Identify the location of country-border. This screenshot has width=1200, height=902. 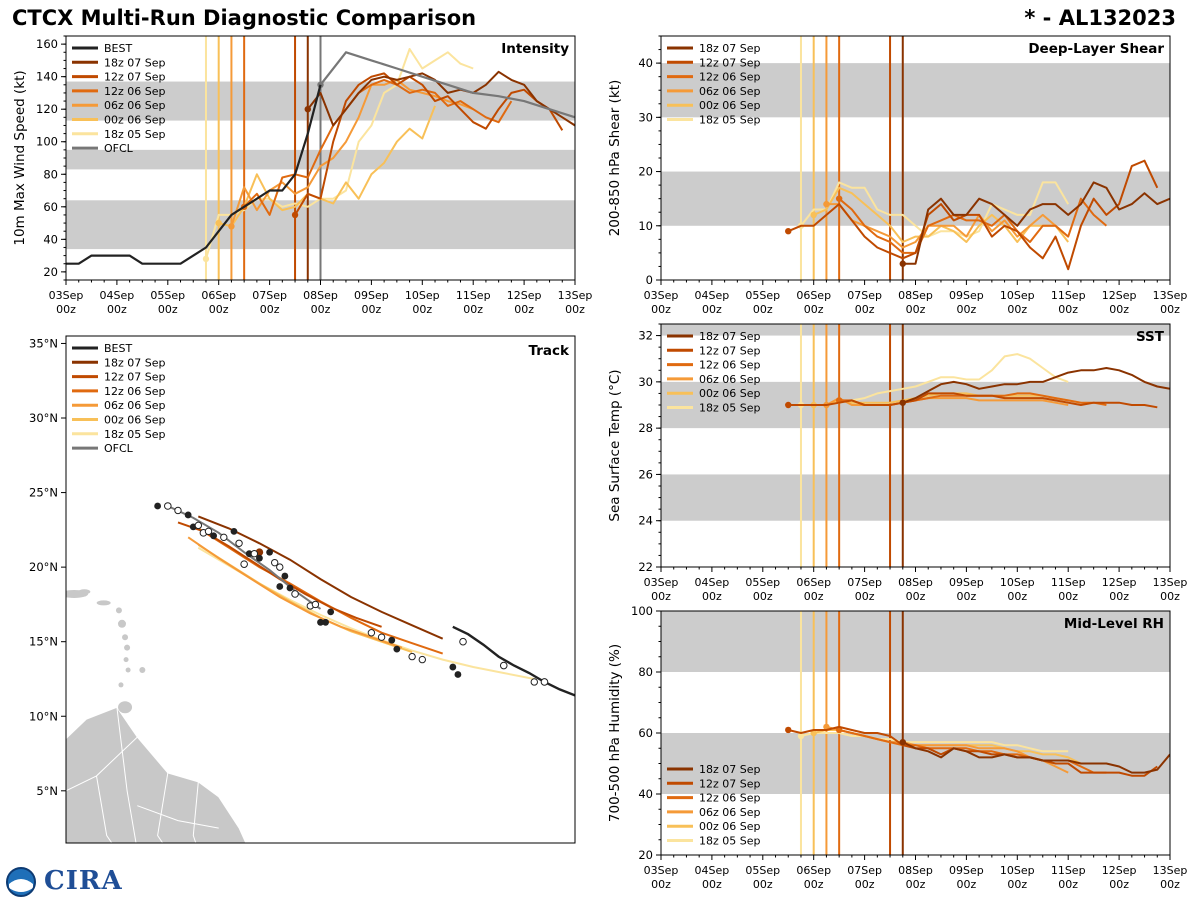
(195, 812).